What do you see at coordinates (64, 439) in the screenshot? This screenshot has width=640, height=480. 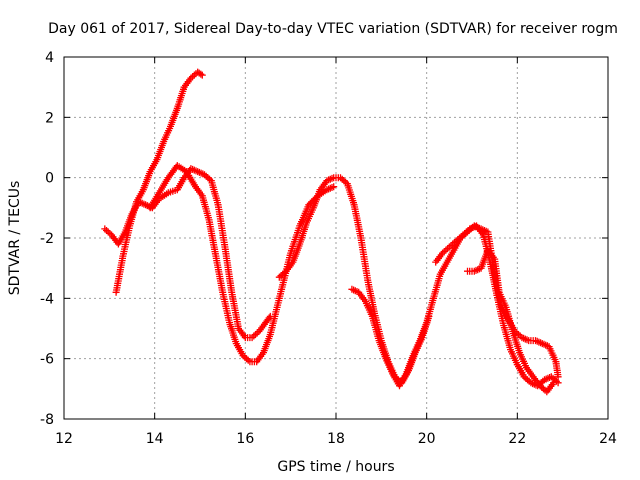 I see `x-tick-label: 12` at bounding box center [64, 439].